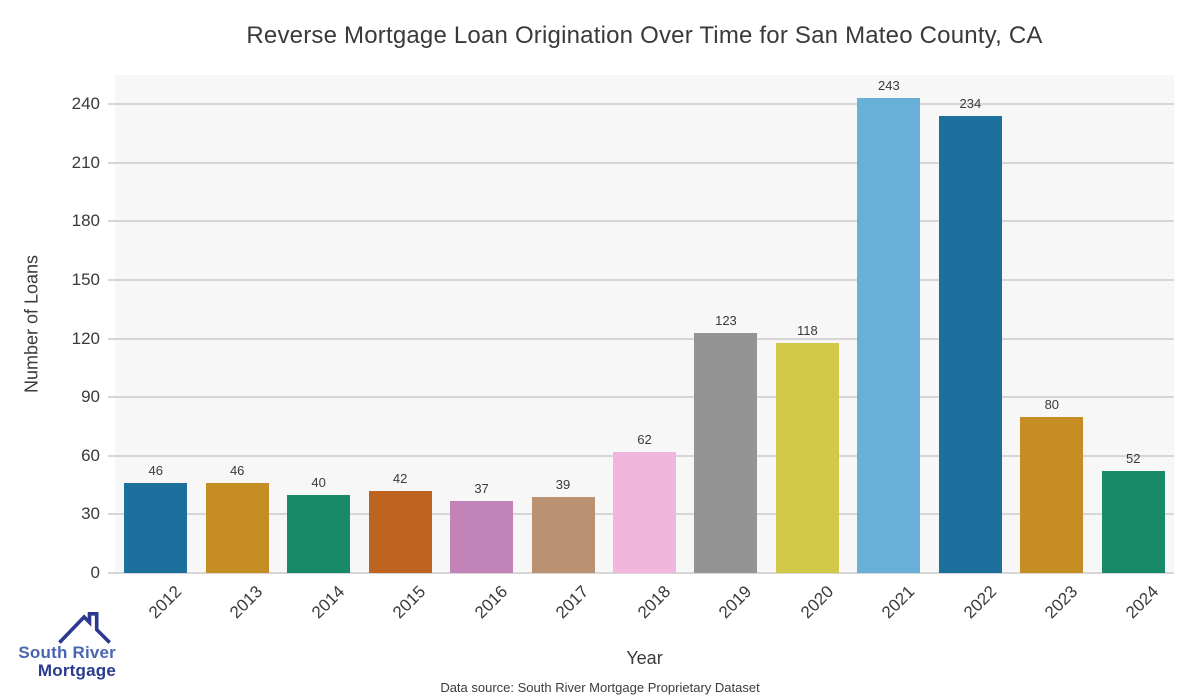  I want to click on y-tick-label-240: 240, so click(85, 104).